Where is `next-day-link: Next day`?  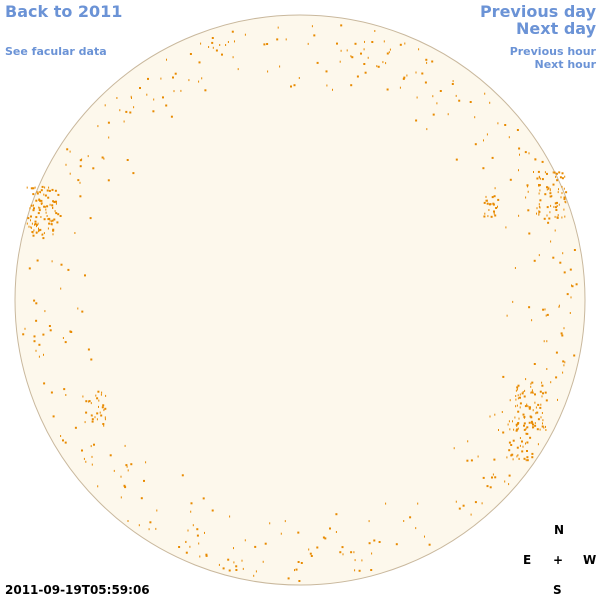
next-day-link: Next day is located at coordinates (556, 28).